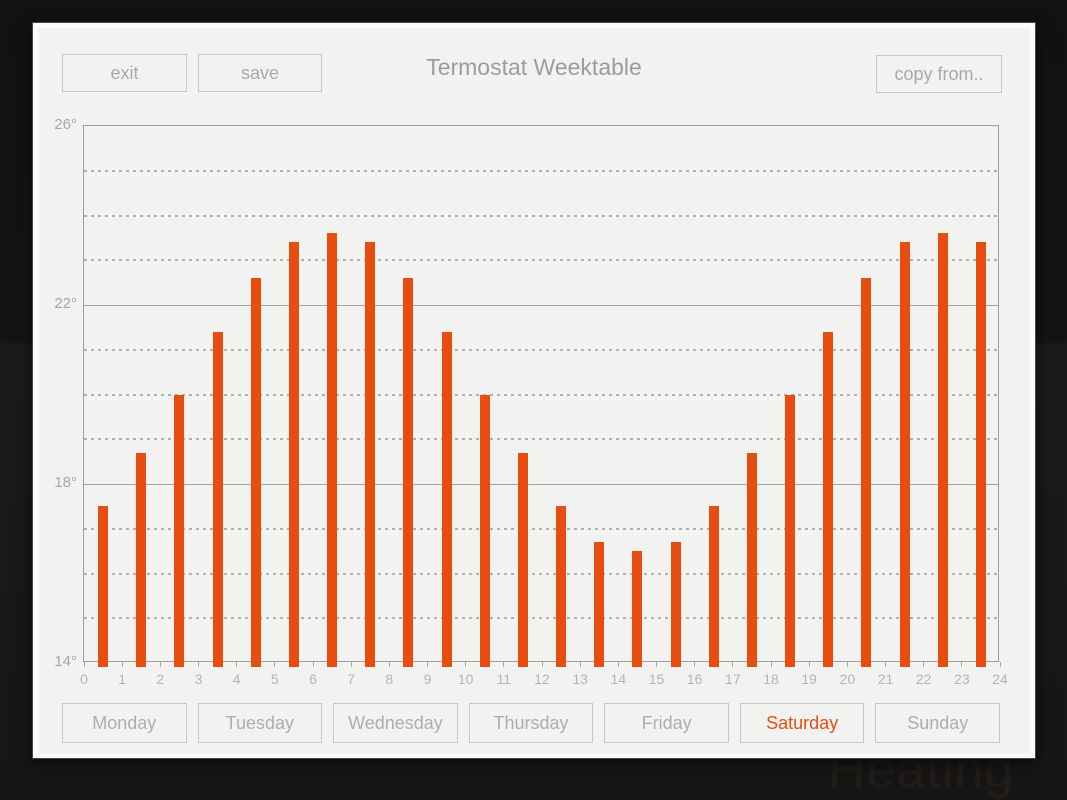  I want to click on x-axis-label-24: 24, so click(1000, 679).